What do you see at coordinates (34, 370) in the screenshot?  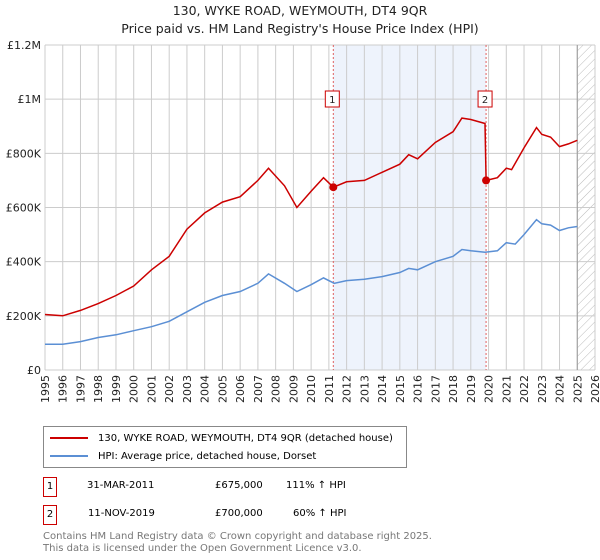 I see `y-tick-label: £0` at bounding box center [34, 370].